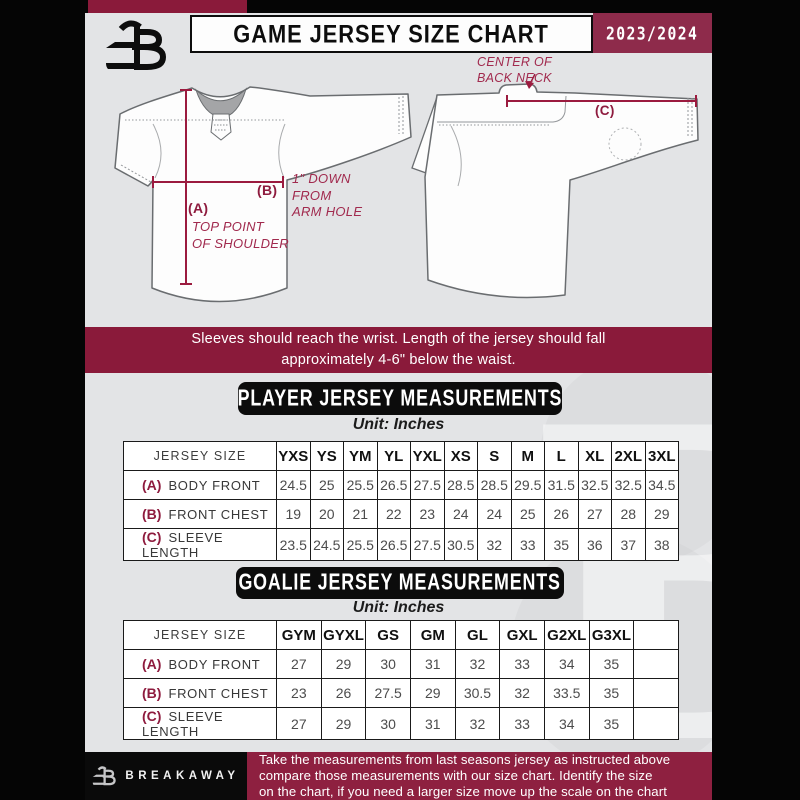 This screenshot has height=800, width=800. I want to click on table-header-row: JERSEY SIZE GYM GYXL GS GM GL GXL G2XL G3XL, so click(401, 635).